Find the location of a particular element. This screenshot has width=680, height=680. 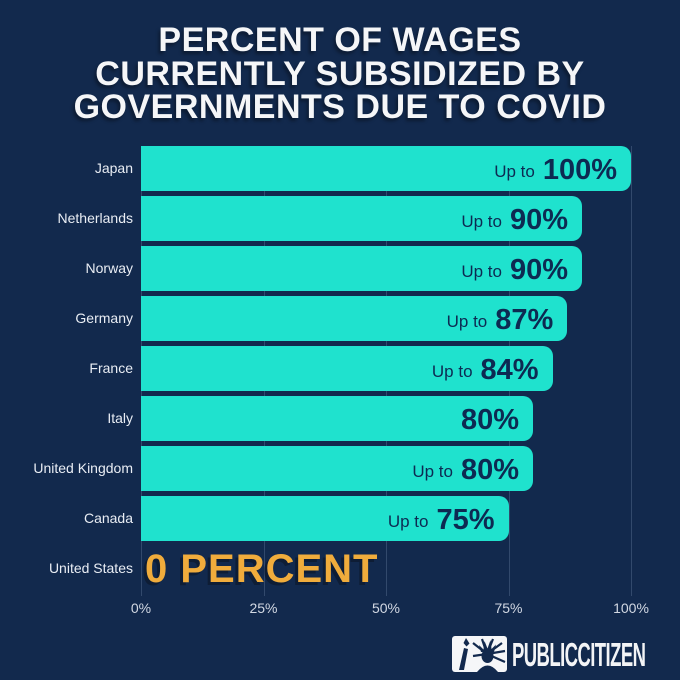

chart-row-norway: Norway Up to 90% is located at coordinates (340, 268).